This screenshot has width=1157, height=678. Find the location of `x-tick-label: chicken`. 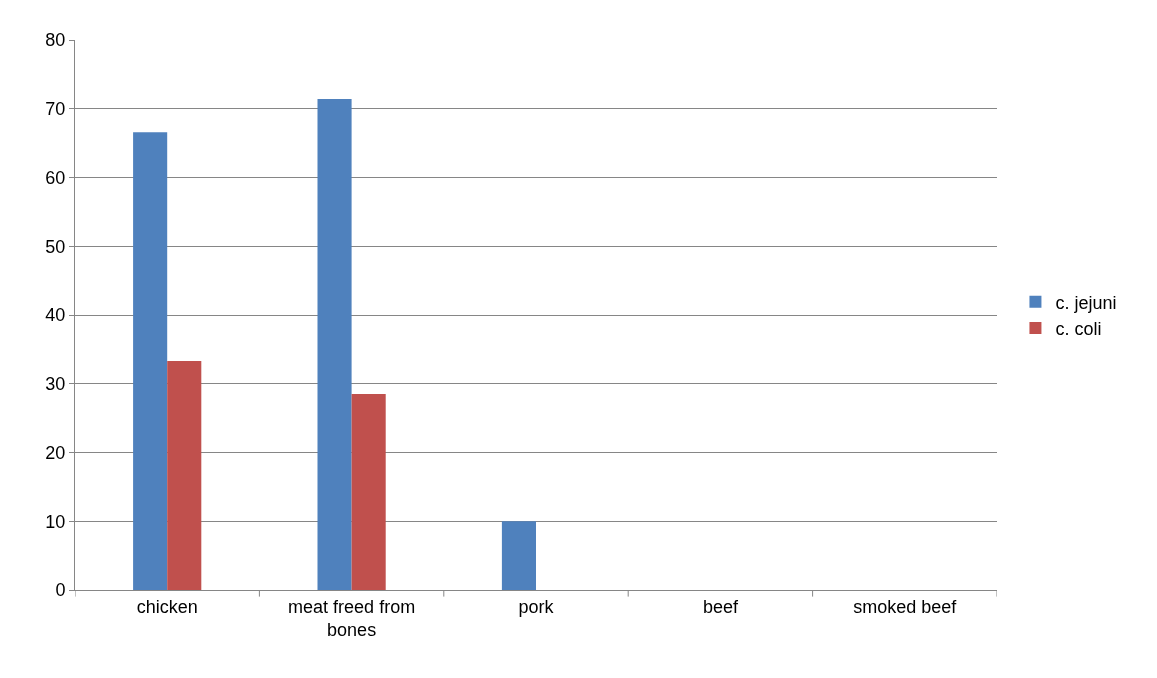

x-tick-label: chicken is located at coordinates (167, 606).